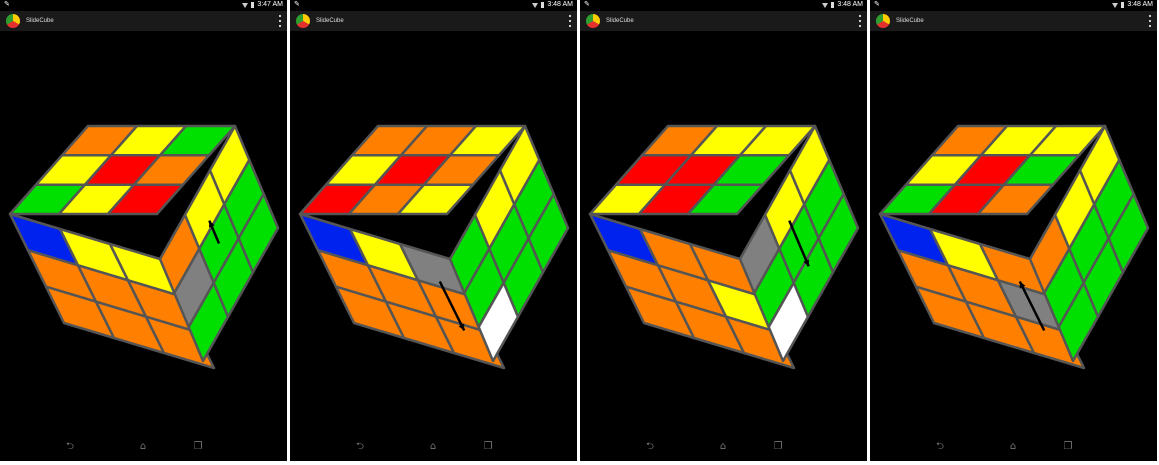  What do you see at coordinates (143, 5) in the screenshot?
I see `status-bar: ✎ 3:47 AM` at bounding box center [143, 5].